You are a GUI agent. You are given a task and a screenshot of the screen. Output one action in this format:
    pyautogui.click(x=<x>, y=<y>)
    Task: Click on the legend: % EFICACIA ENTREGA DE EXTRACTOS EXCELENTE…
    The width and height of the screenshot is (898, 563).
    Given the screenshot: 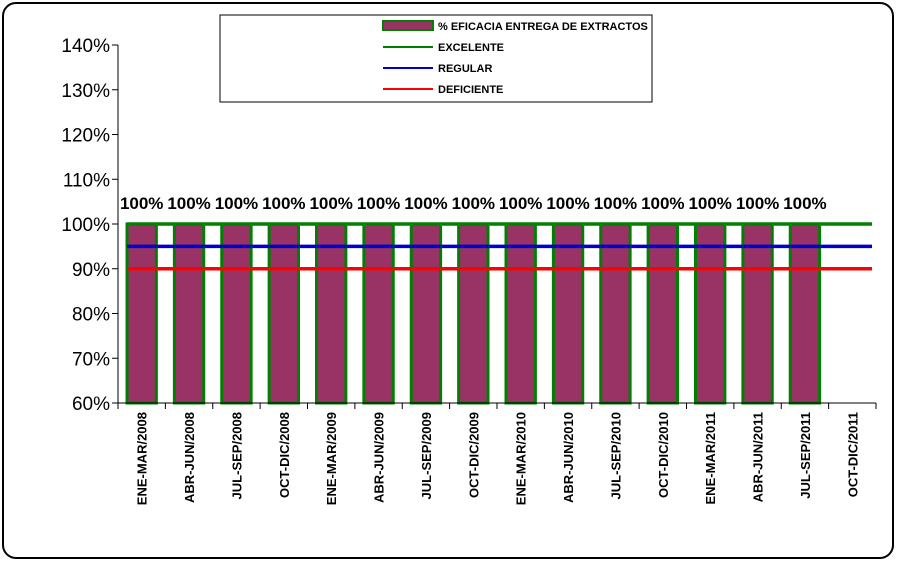 What is the action you would take?
    pyautogui.click(x=436, y=58)
    